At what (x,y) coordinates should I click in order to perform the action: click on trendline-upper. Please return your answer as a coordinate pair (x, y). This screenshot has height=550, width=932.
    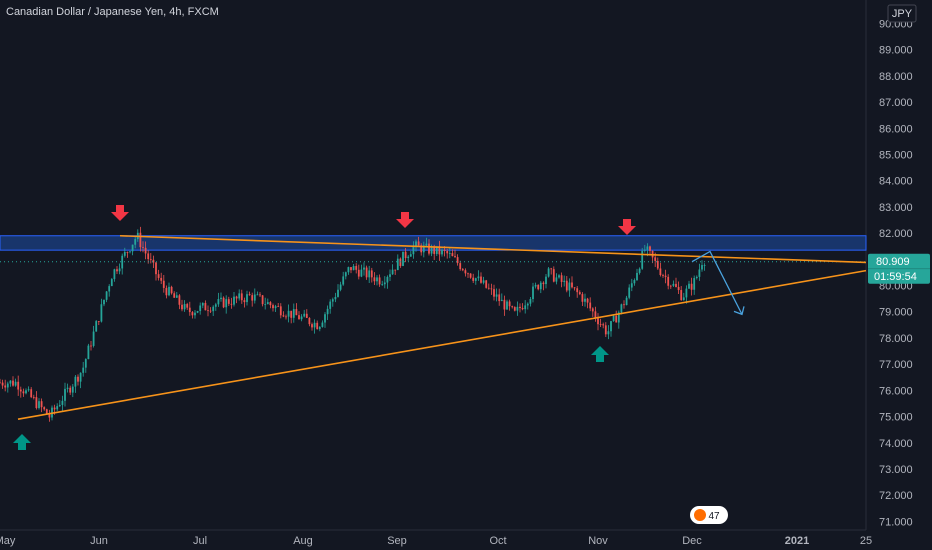
    Looking at the image, I should click on (493, 249).